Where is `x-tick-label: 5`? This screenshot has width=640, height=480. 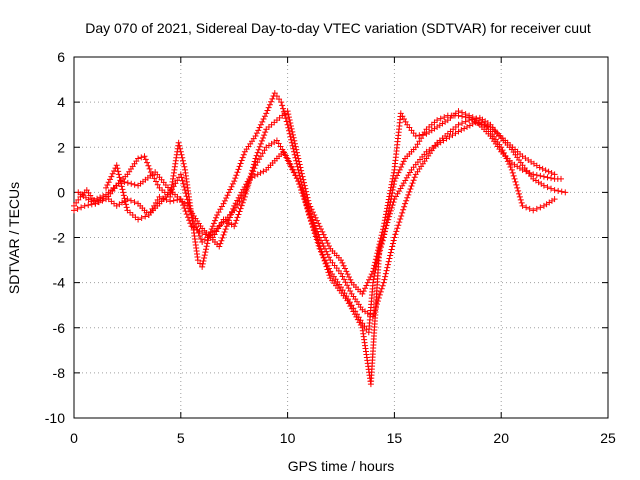
x-tick-label: 5 is located at coordinates (181, 438).